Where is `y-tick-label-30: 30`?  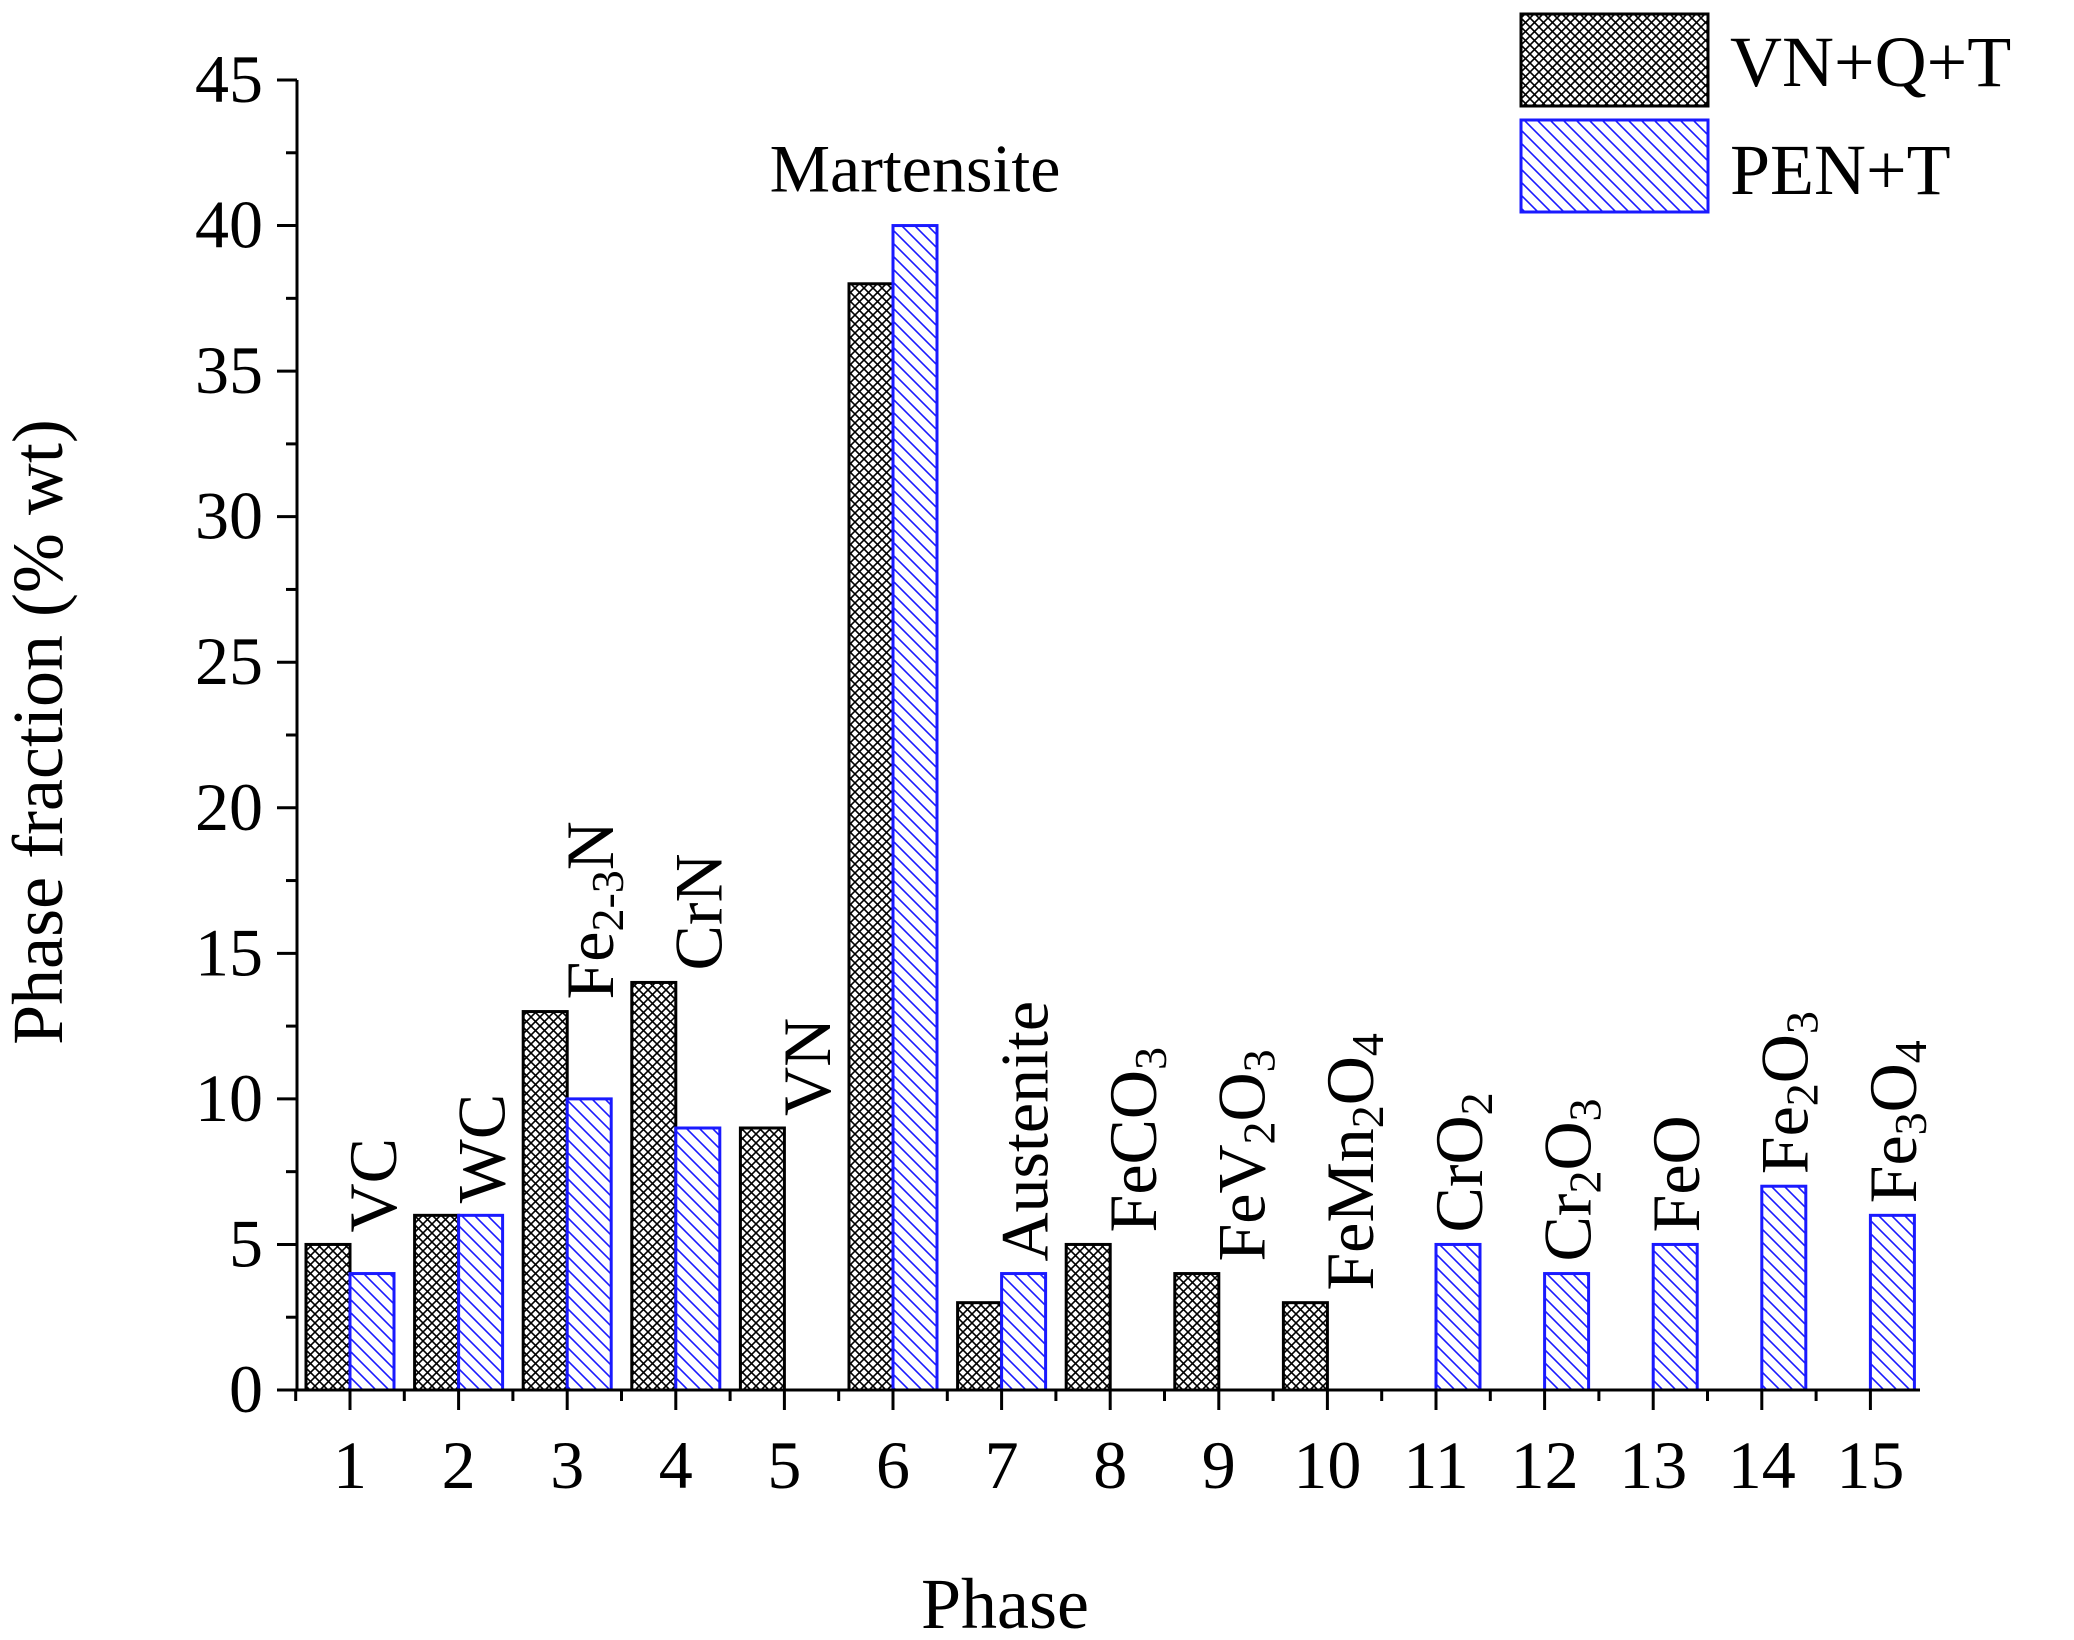
y-tick-label-30: 30 is located at coordinates (229, 516).